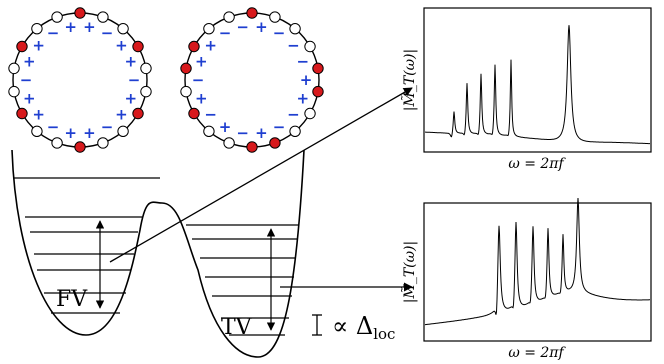 The height and width of the screenshot is (364, 664). Describe the element at coordinates (363, 327) in the screenshot. I see `splitting-label: ∝ Δloc` at that location.